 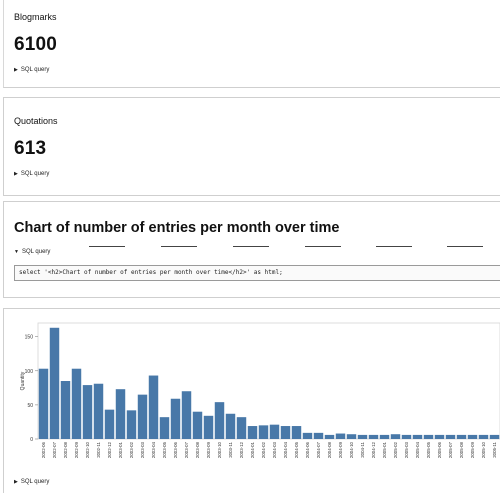 I want to click on x-tick-label: 2005-10, so click(x=483, y=449).